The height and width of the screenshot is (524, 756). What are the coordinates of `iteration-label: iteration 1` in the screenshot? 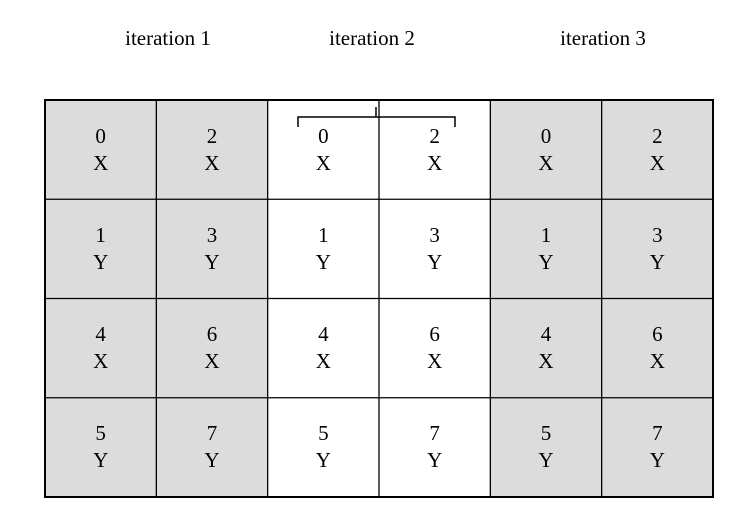 It's located at (168, 38).